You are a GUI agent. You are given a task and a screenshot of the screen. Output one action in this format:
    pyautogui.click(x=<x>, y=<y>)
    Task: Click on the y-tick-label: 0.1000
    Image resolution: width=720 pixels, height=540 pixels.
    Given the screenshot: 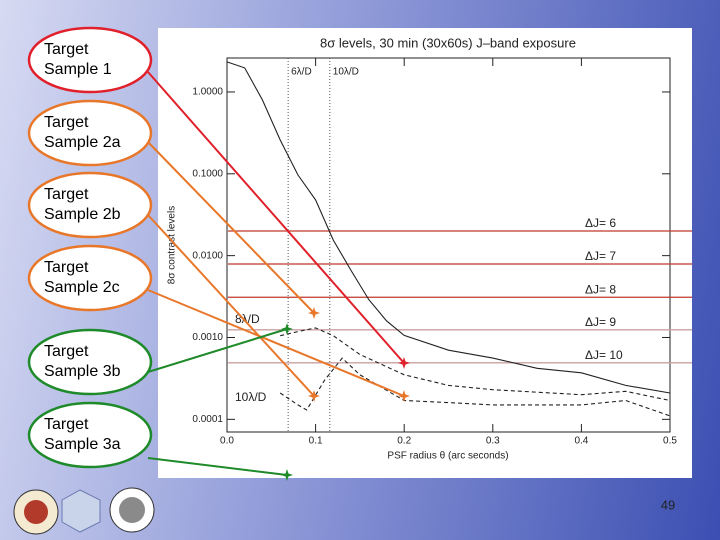 What is the action you would take?
    pyautogui.click(x=207, y=173)
    